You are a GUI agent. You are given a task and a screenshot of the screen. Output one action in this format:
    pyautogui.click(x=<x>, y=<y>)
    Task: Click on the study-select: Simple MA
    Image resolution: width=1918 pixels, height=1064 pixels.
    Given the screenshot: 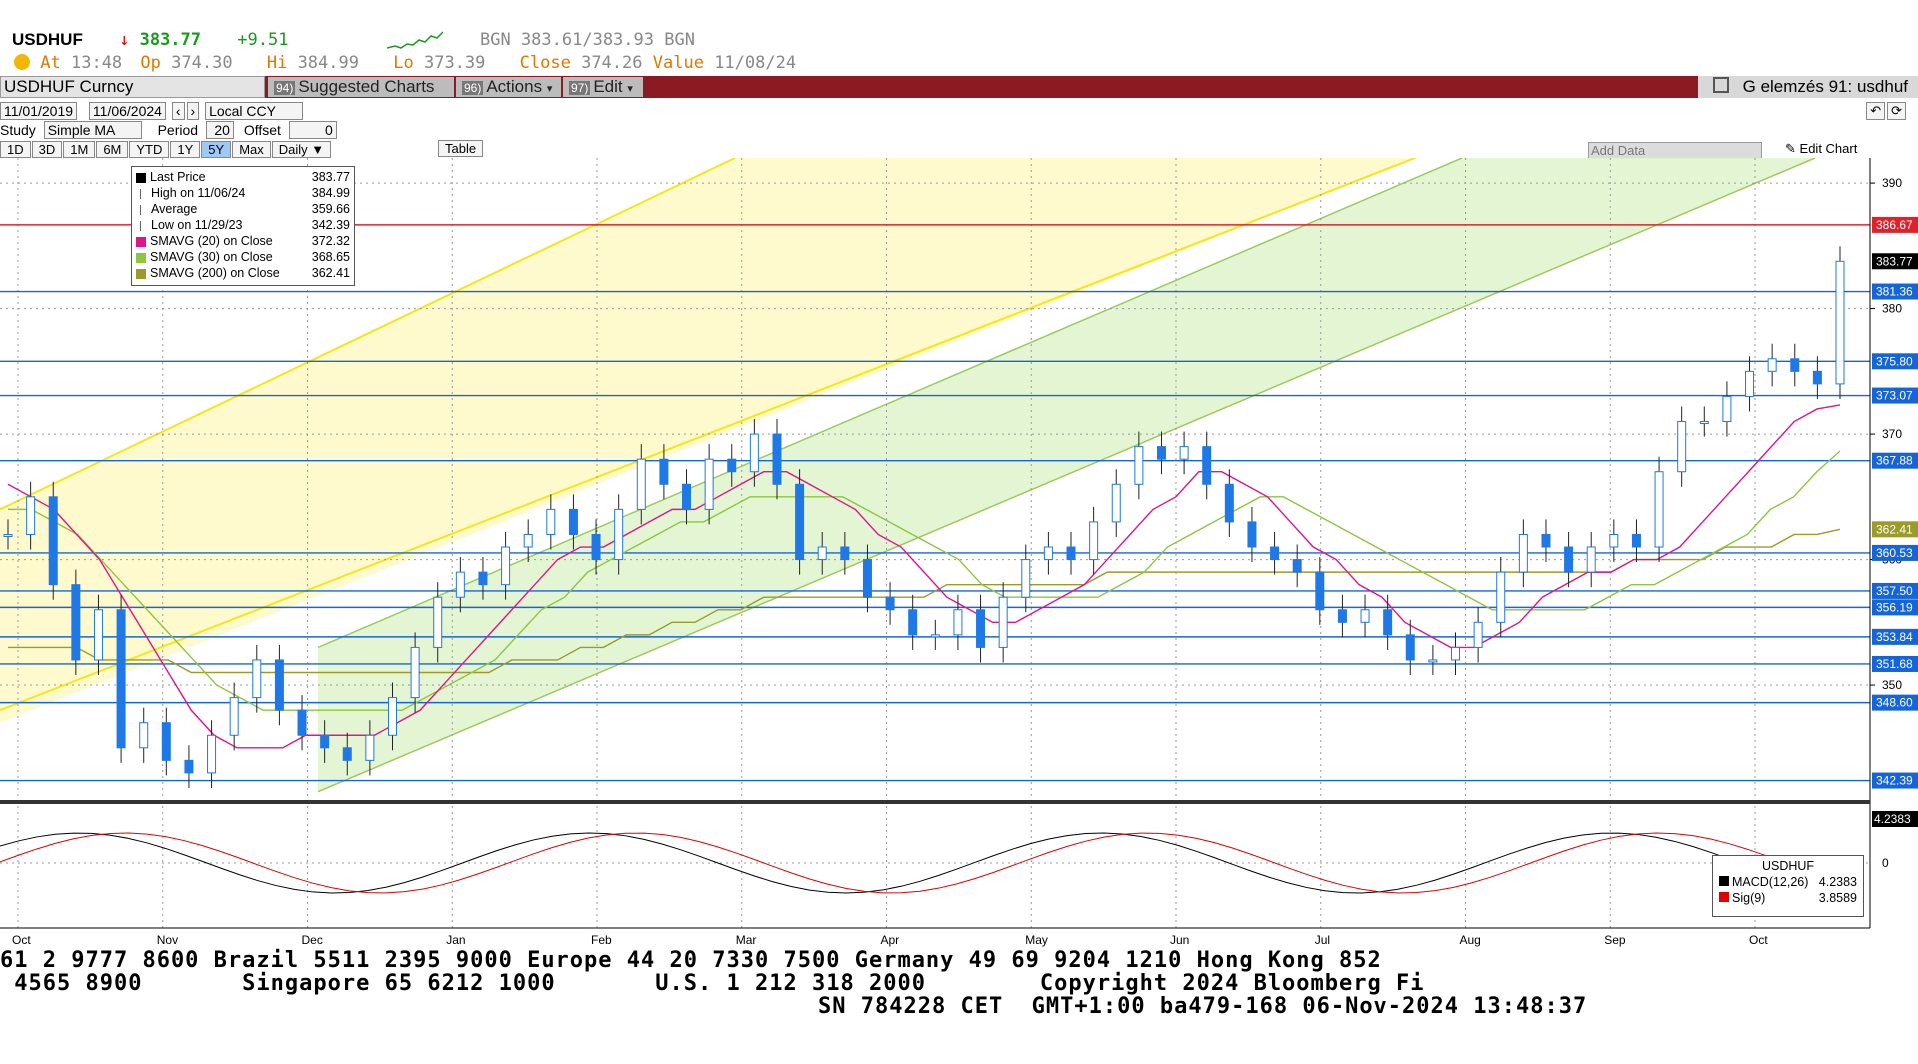 What is the action you would take?
    pyautogui.click(x=92, y=130)
    